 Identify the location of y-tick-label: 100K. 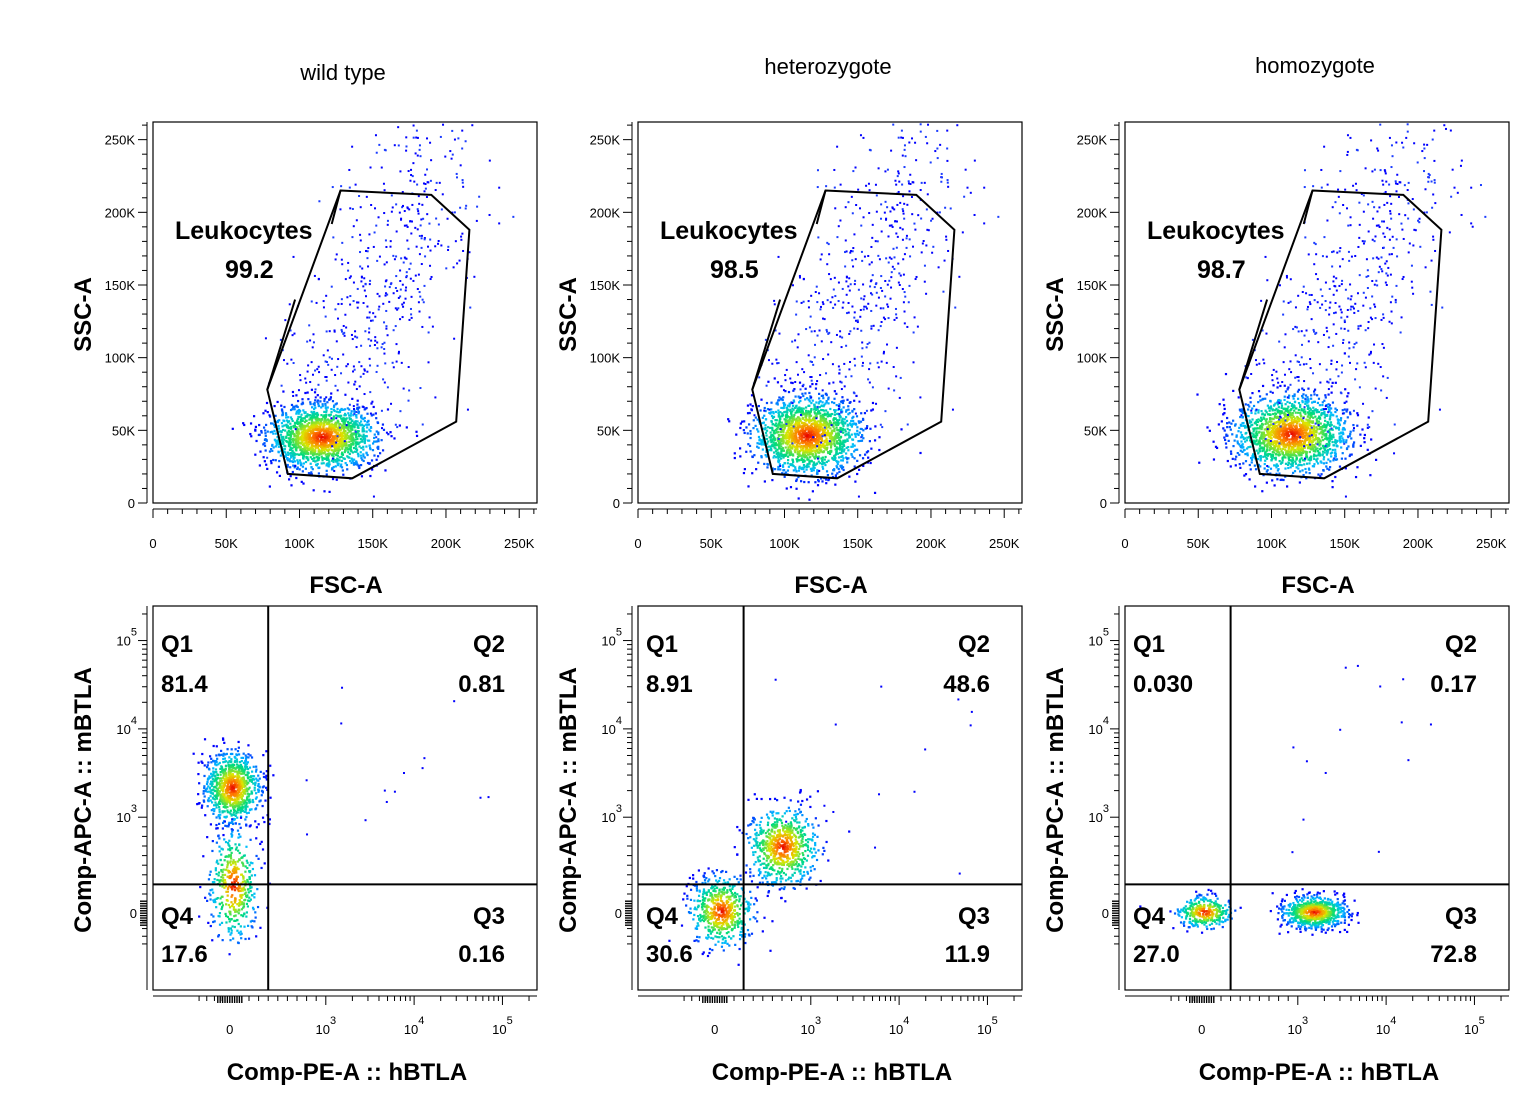
(120, 358).